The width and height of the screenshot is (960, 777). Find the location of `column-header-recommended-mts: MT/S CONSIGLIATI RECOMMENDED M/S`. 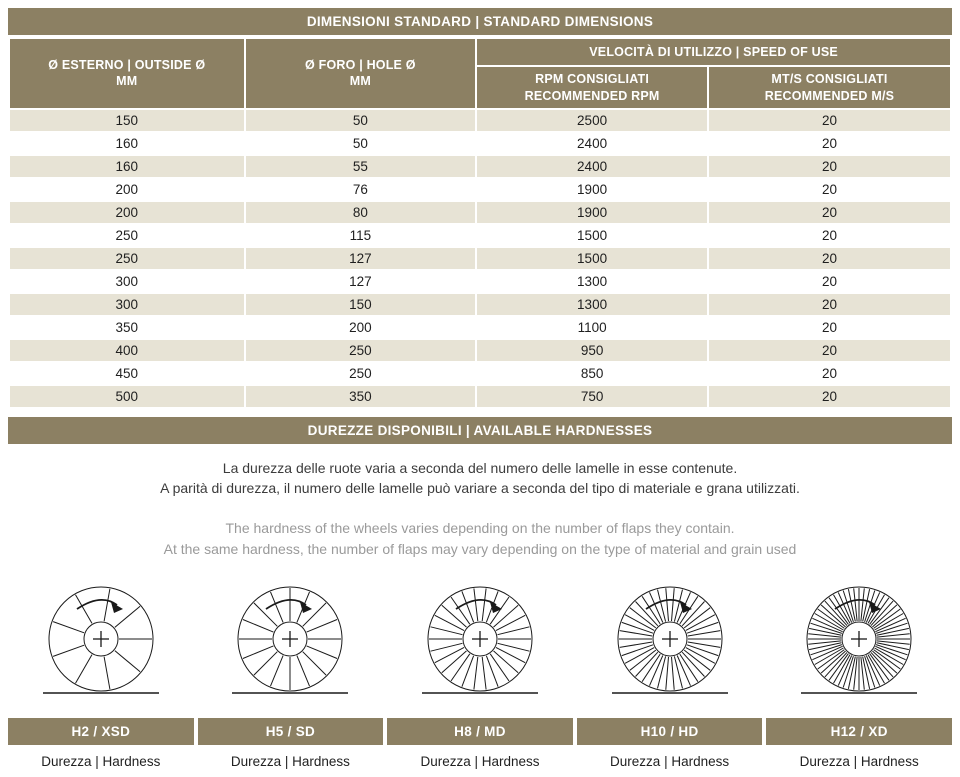

column-header-recommended-mts: MT/S CONSIGLIATI RECOMMENDED M/S is located at coordinates (829, 87).